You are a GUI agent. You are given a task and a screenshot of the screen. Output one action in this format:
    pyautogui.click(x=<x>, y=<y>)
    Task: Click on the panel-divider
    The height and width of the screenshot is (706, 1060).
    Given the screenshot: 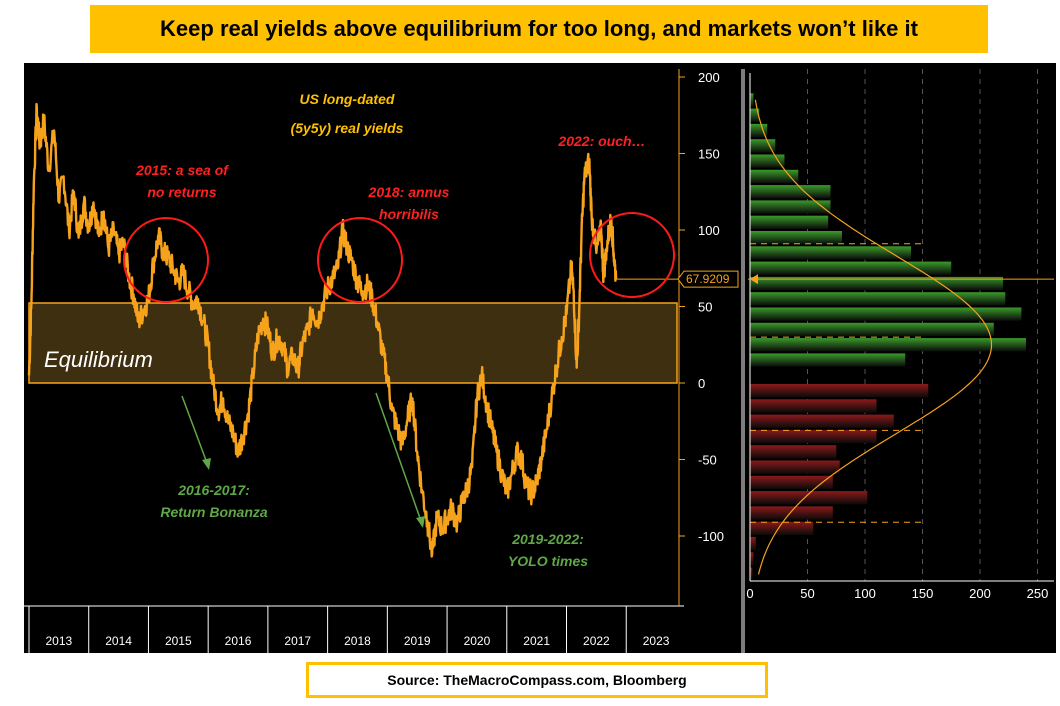 What is the action you would take?
    pyautogui.click(x=743, y=361)
    